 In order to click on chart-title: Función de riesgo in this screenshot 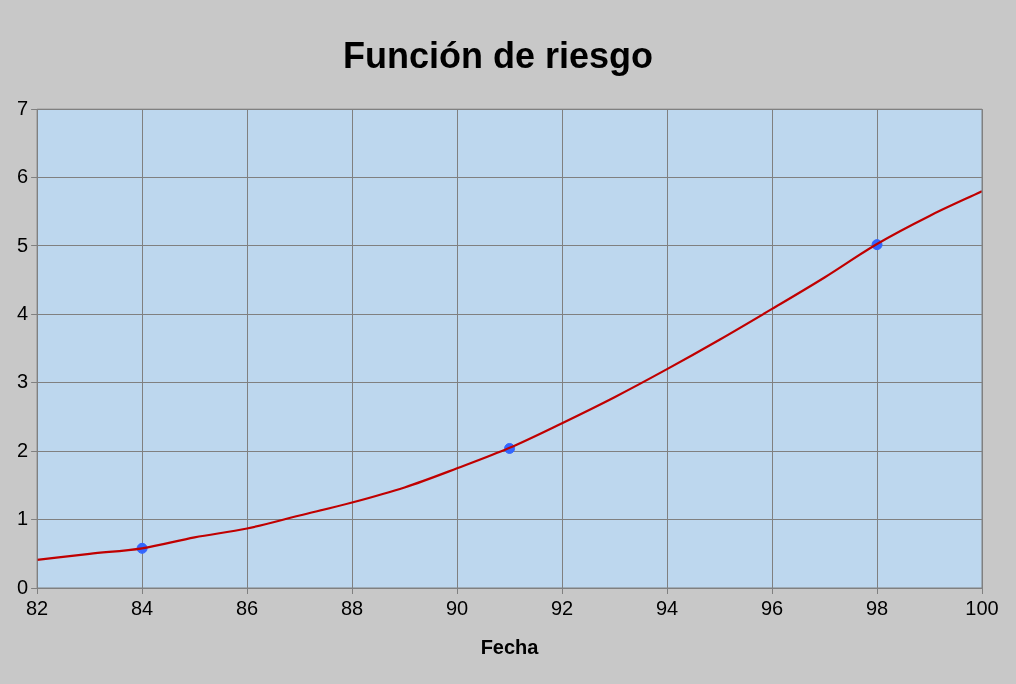, I will do `click(498, 55)`.